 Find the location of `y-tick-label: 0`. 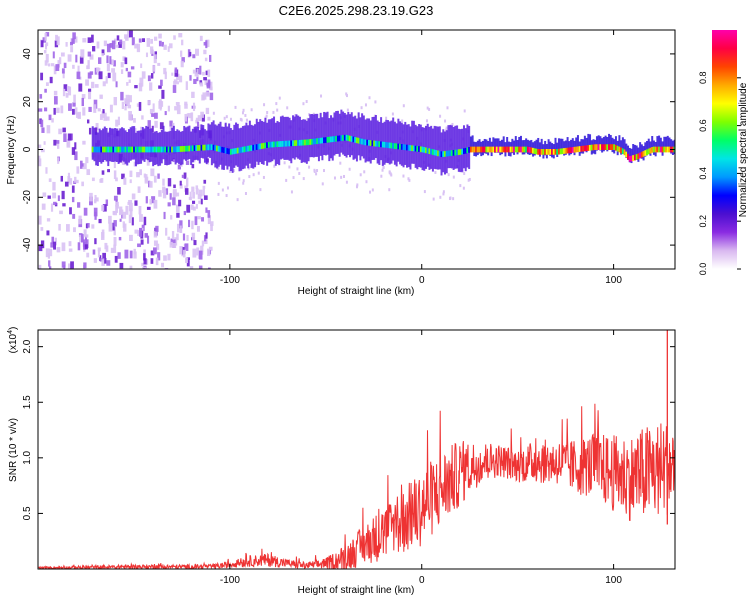

y-tick-label: 0 is located at coordinates (27, 149).